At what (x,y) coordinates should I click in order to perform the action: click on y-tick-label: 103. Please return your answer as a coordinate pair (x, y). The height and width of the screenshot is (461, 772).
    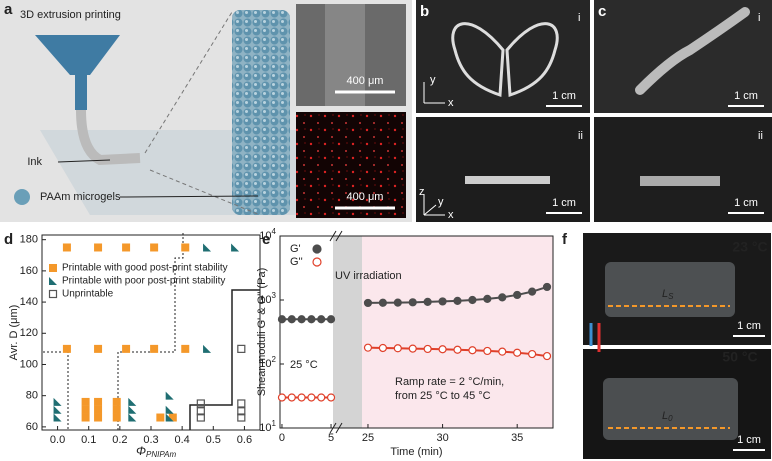
    Looking at the image, I should click on (267, 298).